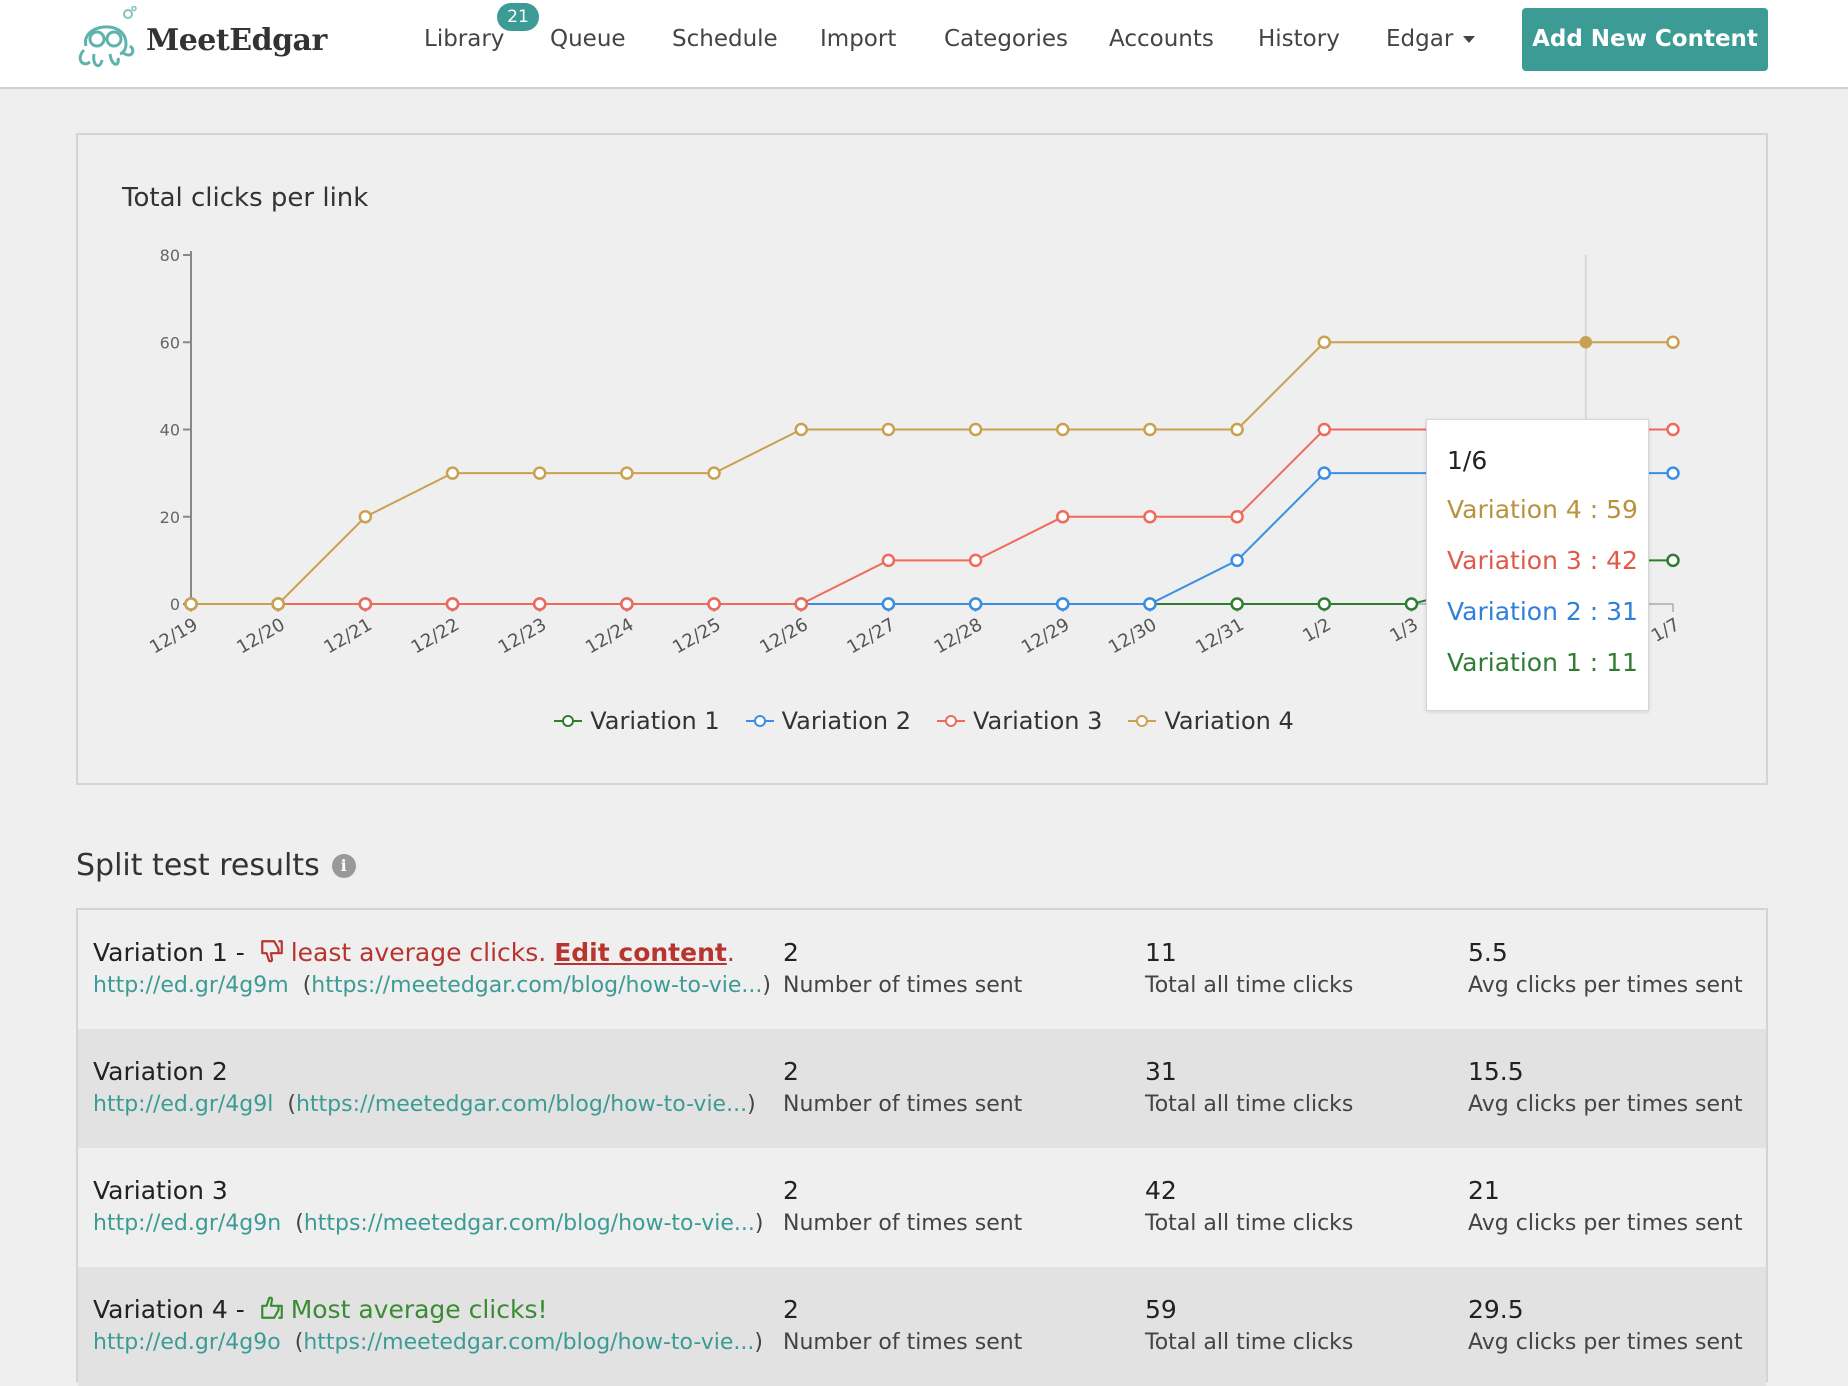 The image size is (1848, 1386). I want to click on tooltip-title: 1/6, so click(1467, 460).